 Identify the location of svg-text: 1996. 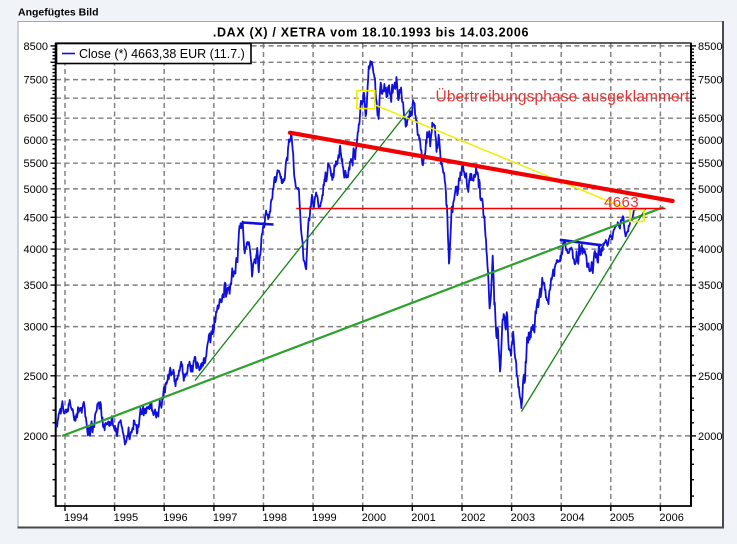
(175, 518).